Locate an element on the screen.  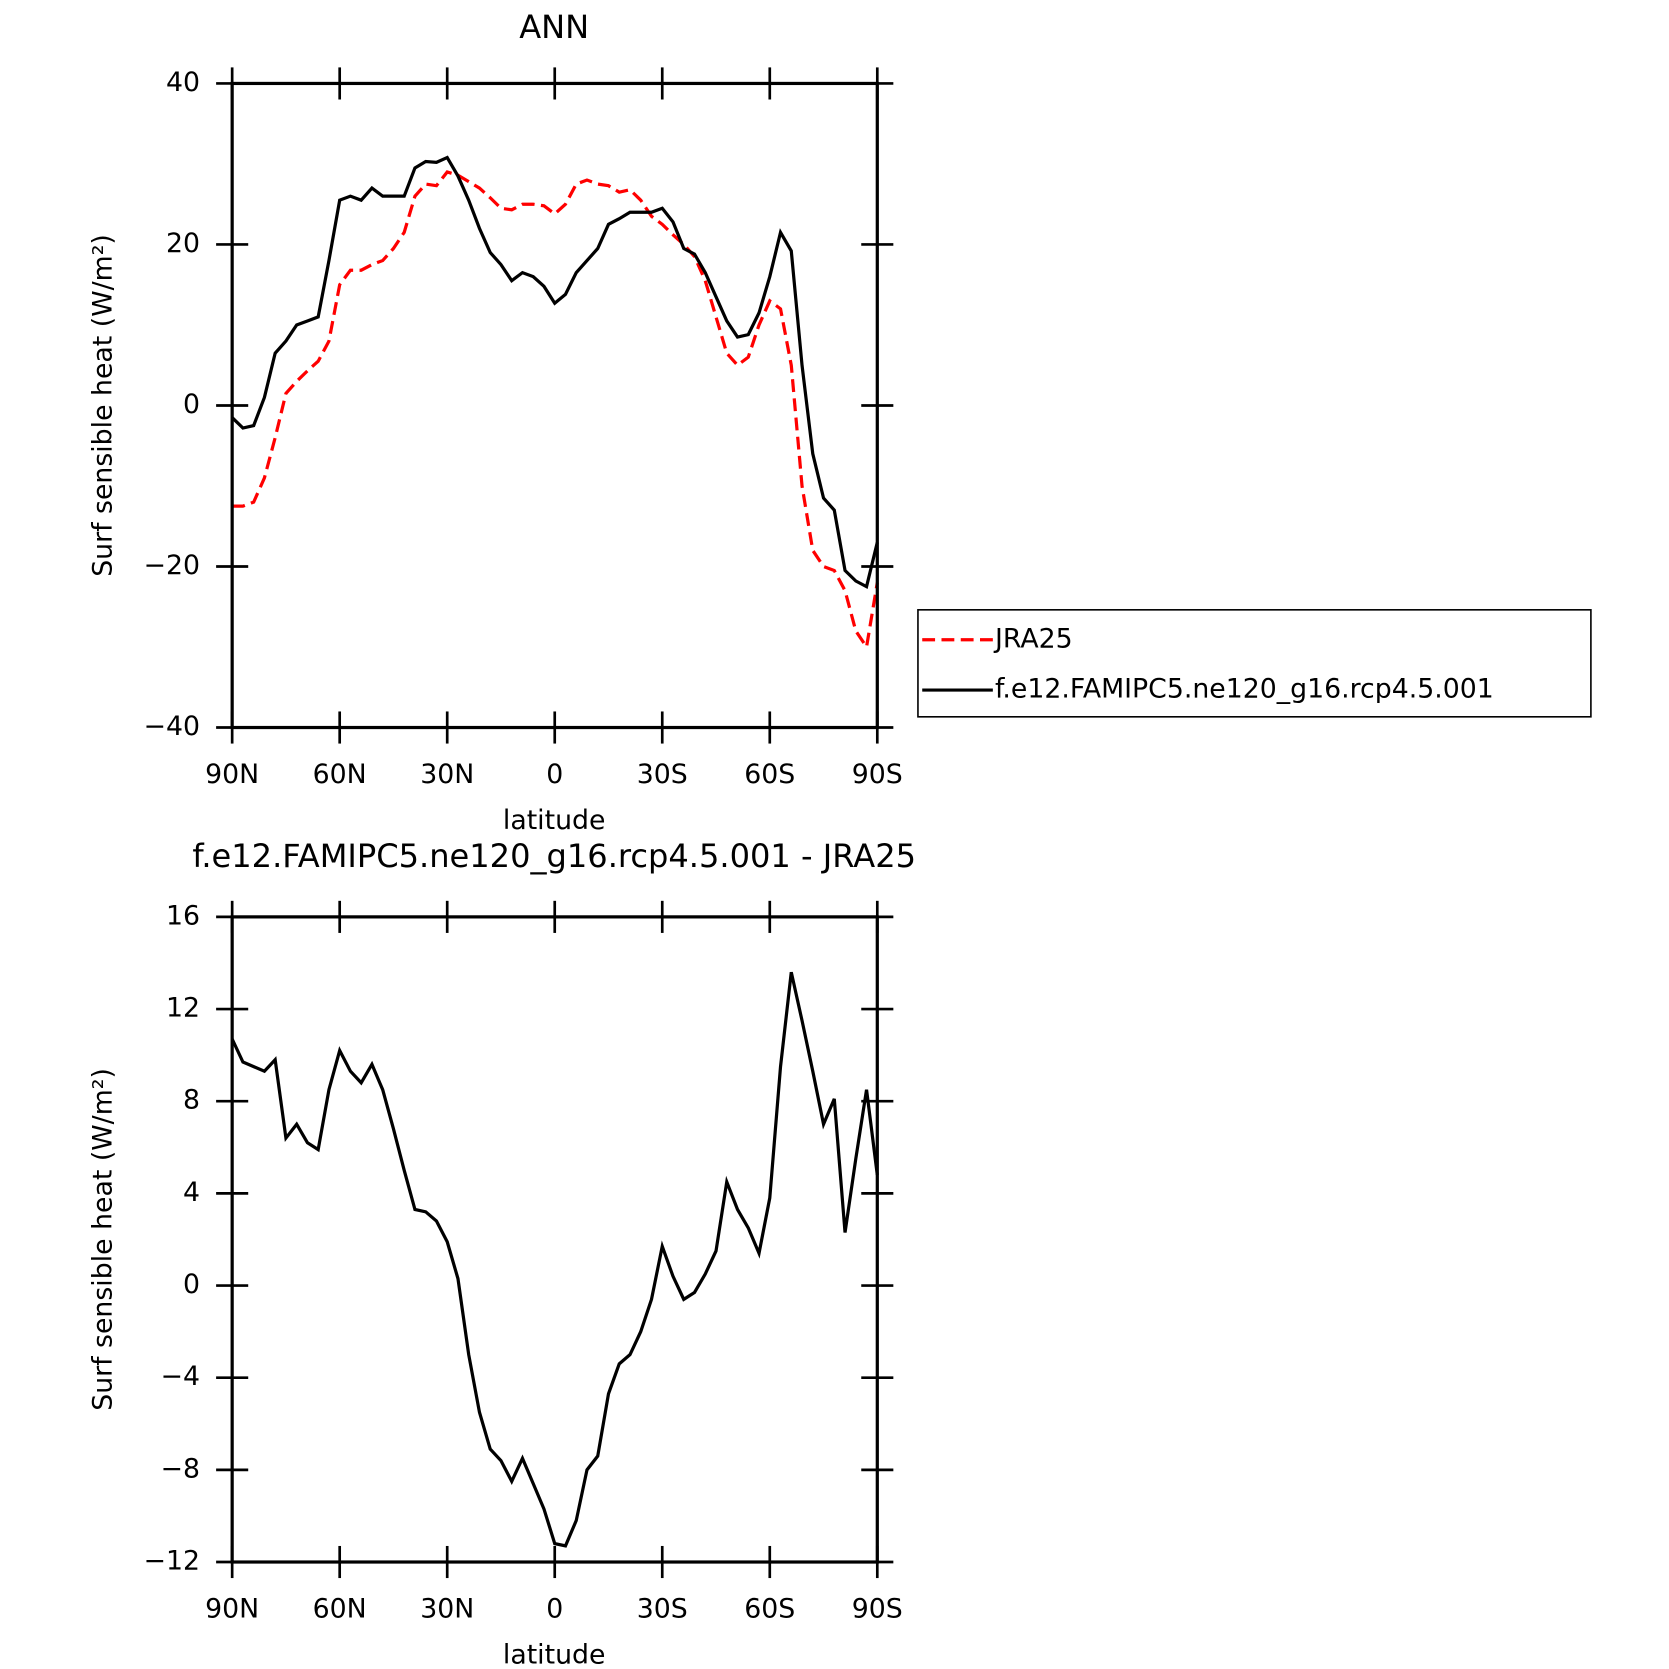
y-tick-label: 12 is located at coordinates (183, 1008).